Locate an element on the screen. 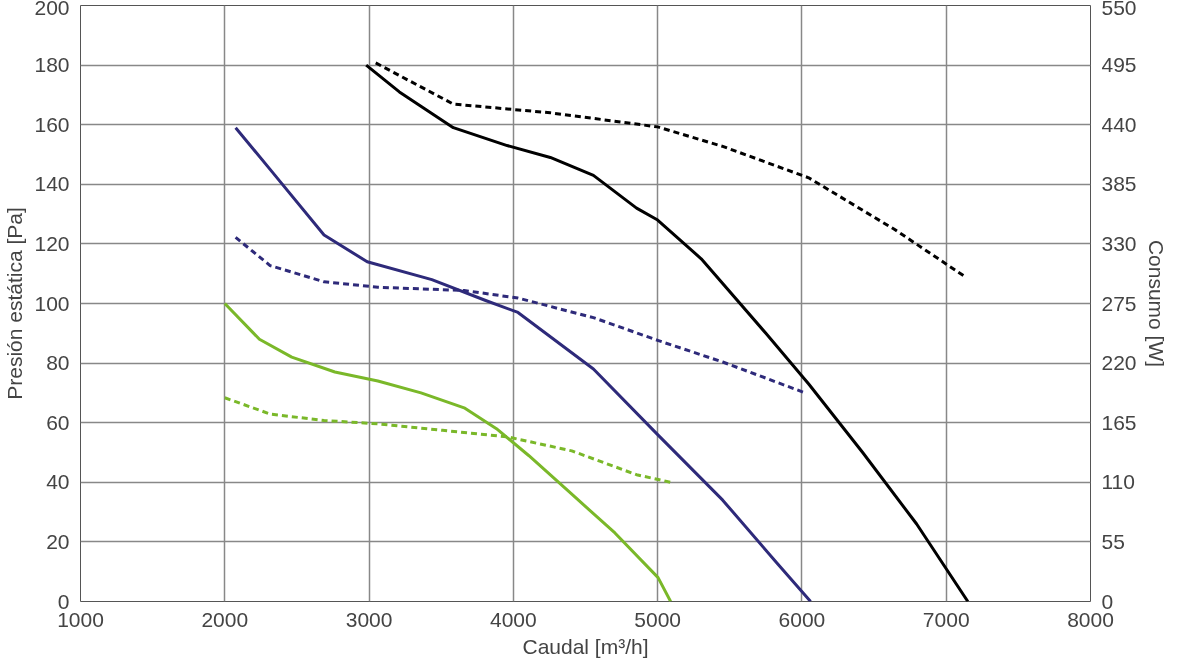 The width and height of the screenshot is (1177, 667). y-tick-label: 60 is located at coordinates (58, 422).